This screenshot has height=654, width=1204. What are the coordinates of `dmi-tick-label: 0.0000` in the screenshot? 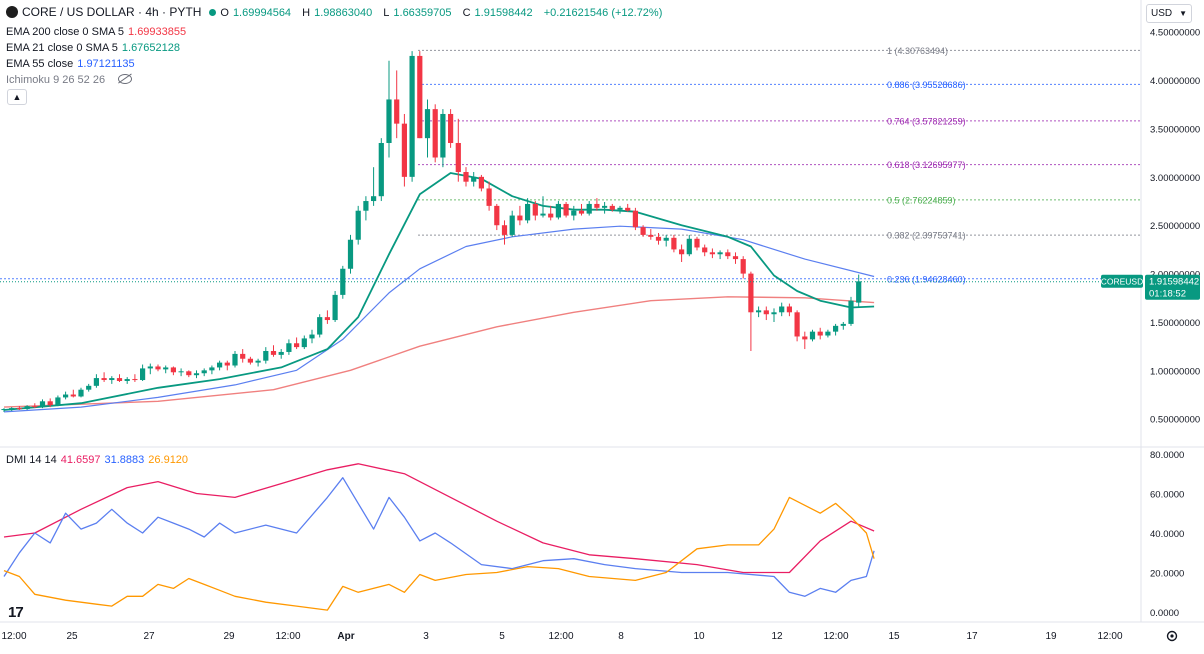 It's located at (1164, 613).